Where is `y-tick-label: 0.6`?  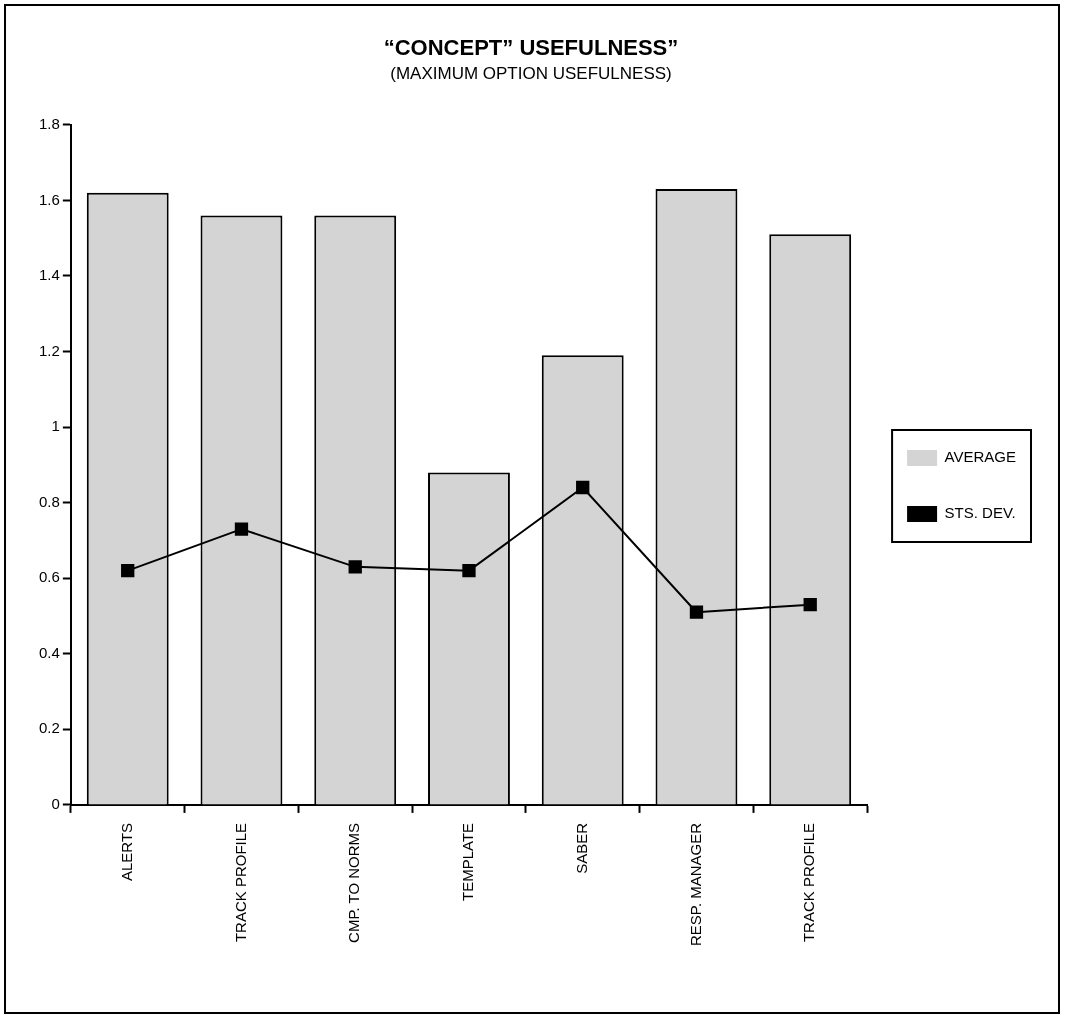
y-tick-label: 0.6 is located at coordinates (49, 577).